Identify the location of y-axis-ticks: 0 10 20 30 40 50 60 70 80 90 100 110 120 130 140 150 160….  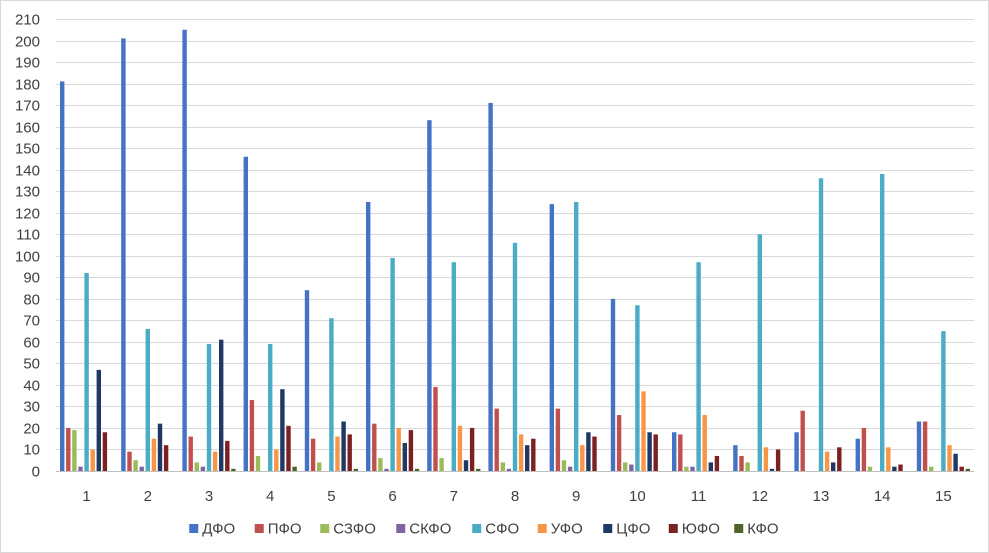
(27, 246).